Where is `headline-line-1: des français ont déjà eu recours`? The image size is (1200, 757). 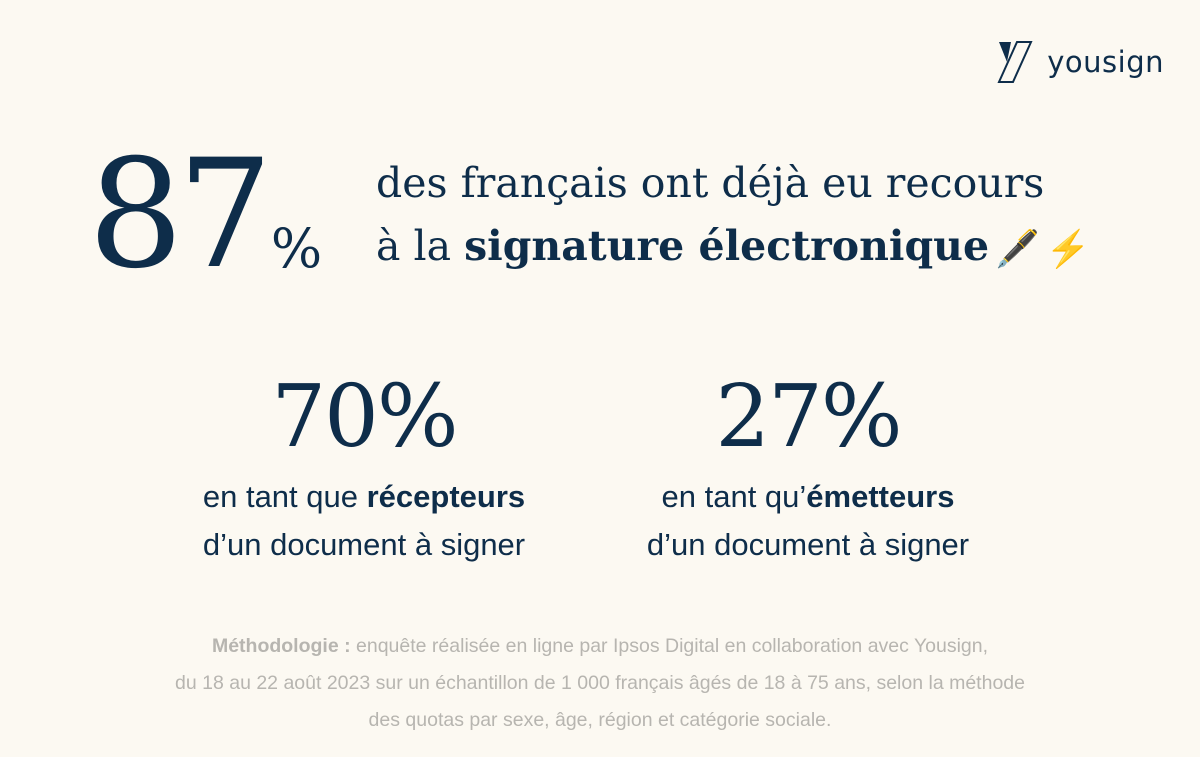
headline-line-1: des français ont déjà eu recours is located at coordinates (710, 183).